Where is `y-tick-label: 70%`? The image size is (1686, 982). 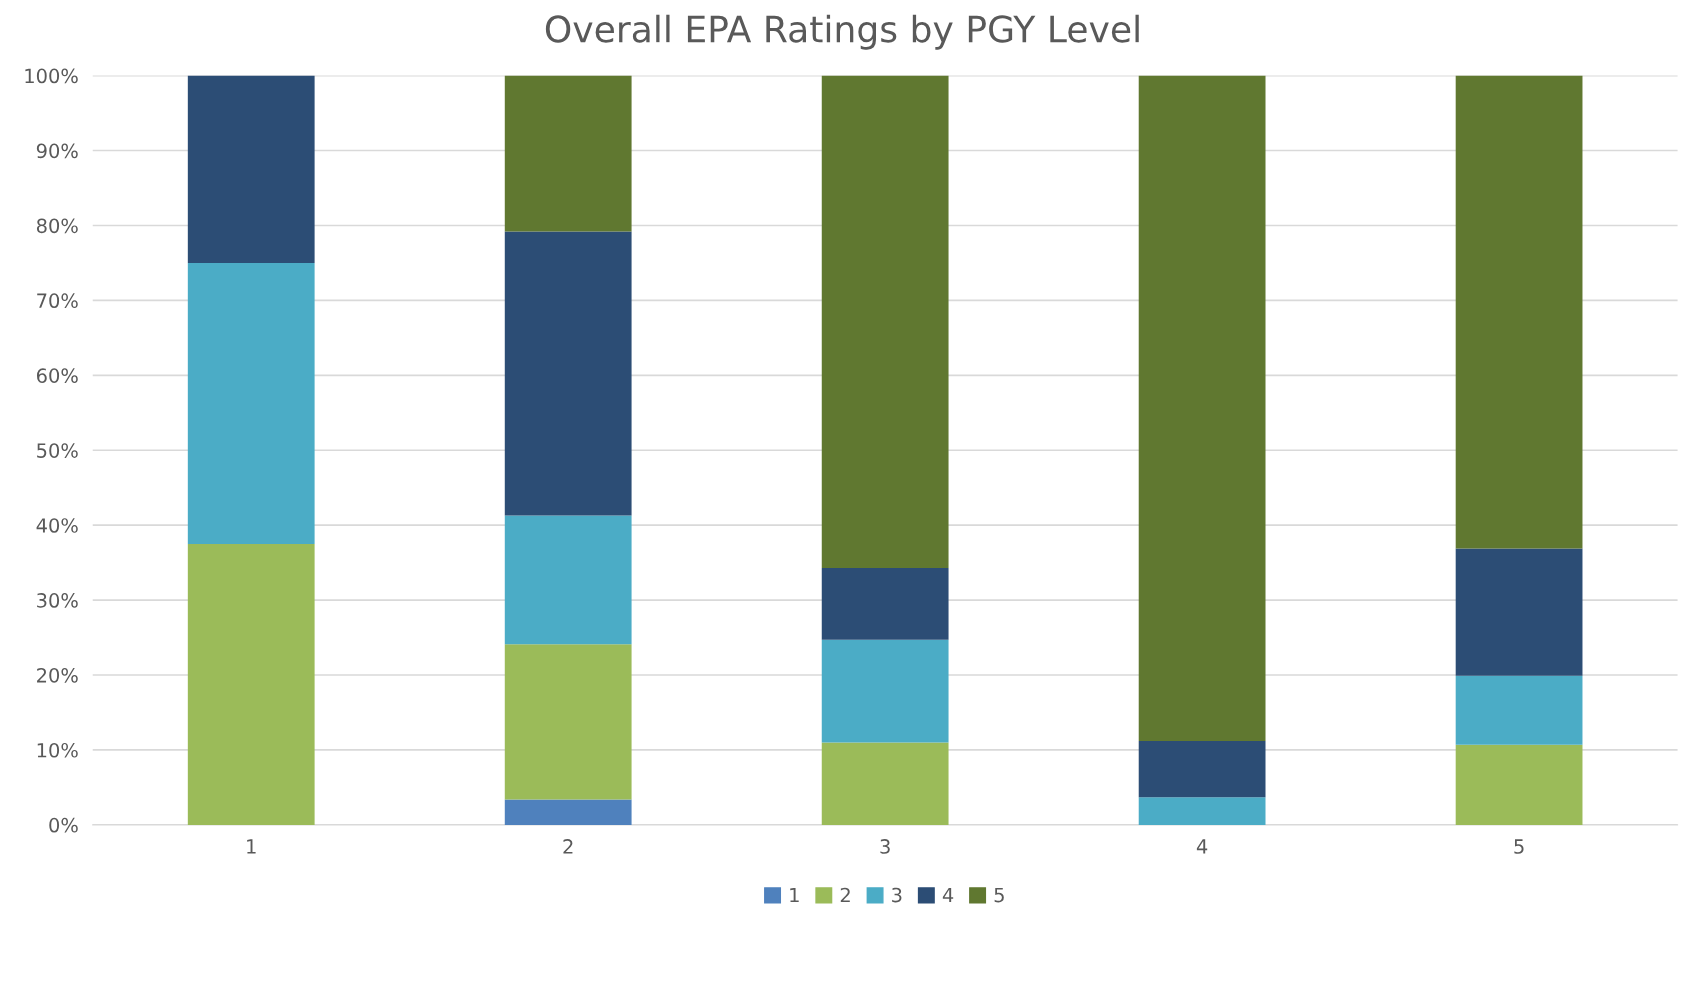 y-tick-label: 70% is located at coordinates (57, 301).